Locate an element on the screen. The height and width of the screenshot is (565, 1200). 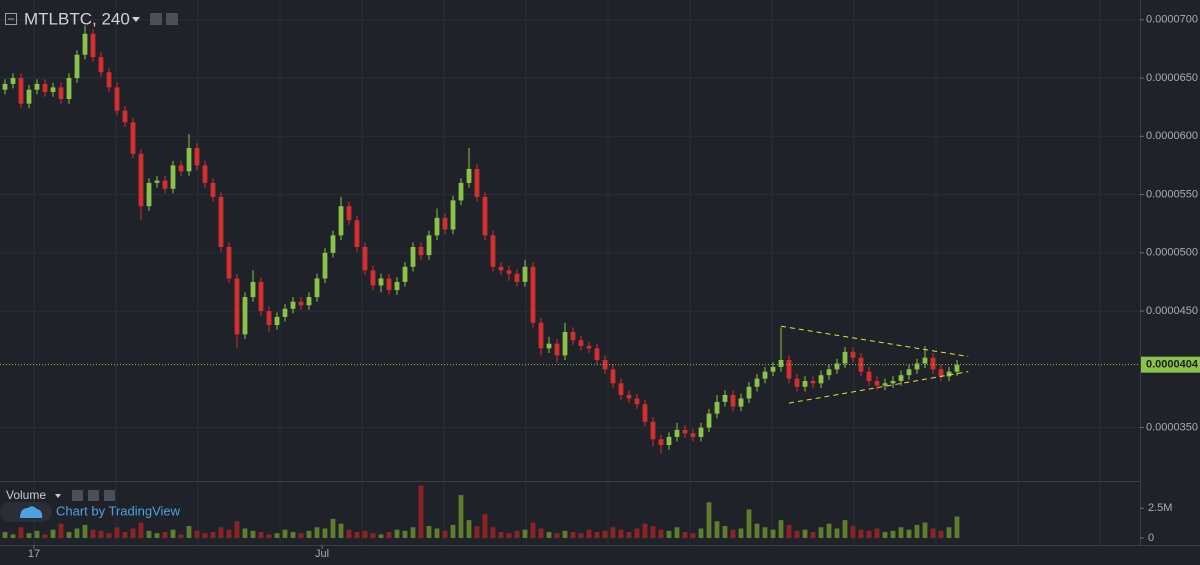
y-tick-label: 0.0000500 is located at coordinates (1172, 253).